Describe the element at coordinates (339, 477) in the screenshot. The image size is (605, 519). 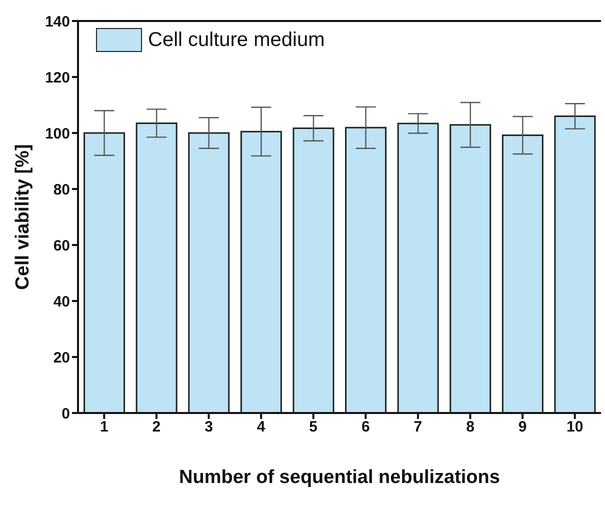
I see `x-axis-title: Number of sequential nebulizations` at that location.